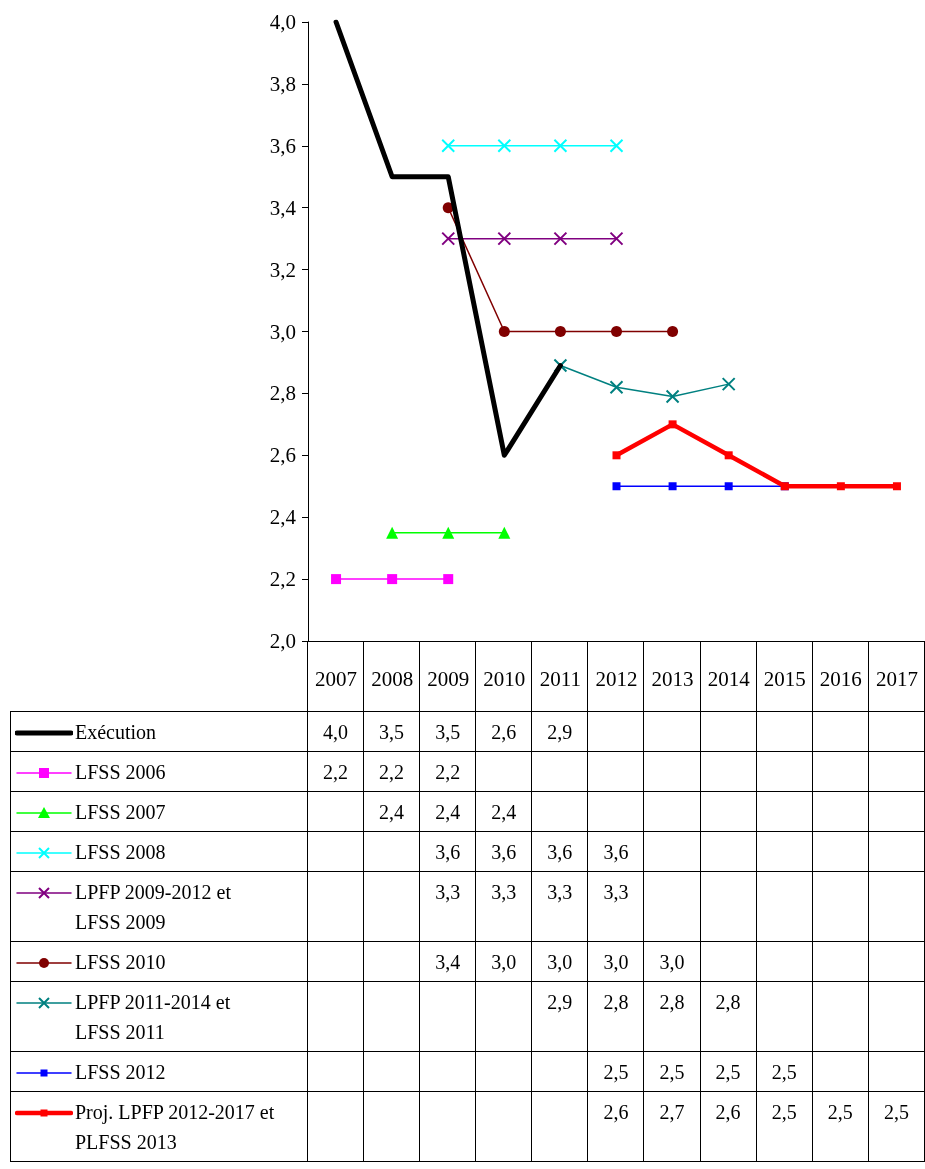 Image resolution: width=925 pixels, height=1169 pixels. What do you see at coordinates (175, 1127) in the screenshot?
I see `legend-label: Proj. LPFP 2012-2017 et PLFSS 2013` at bounding box center [175, 1127].